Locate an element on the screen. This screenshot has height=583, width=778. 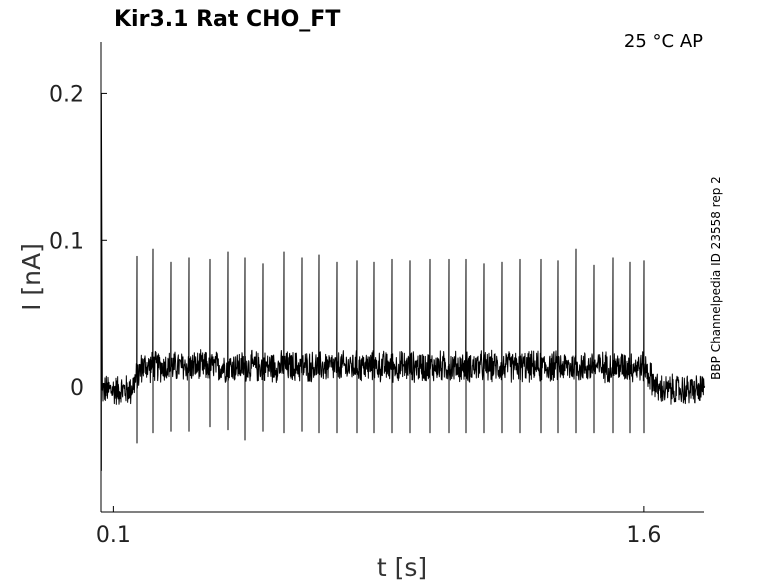
y-tick-label-0: 0 is located at coordinates (77, 388).